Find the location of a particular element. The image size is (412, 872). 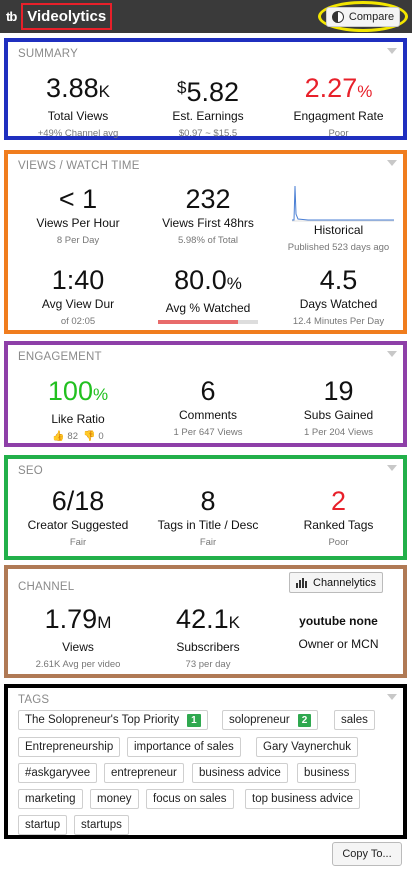

tag-item: top business advice is located at coordinates (303, 799).